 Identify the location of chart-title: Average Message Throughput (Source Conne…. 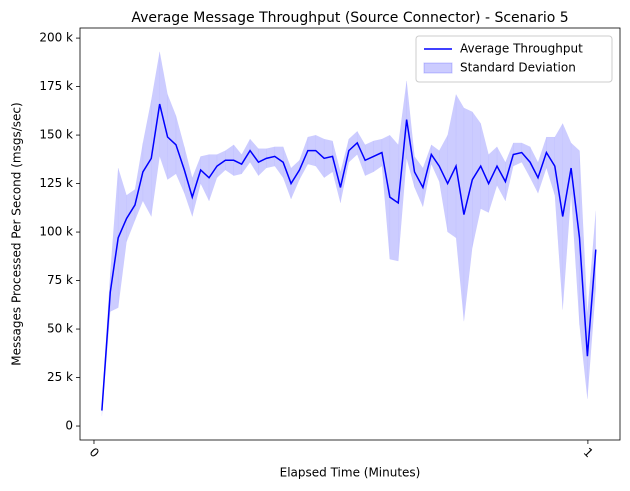
(349, 18).